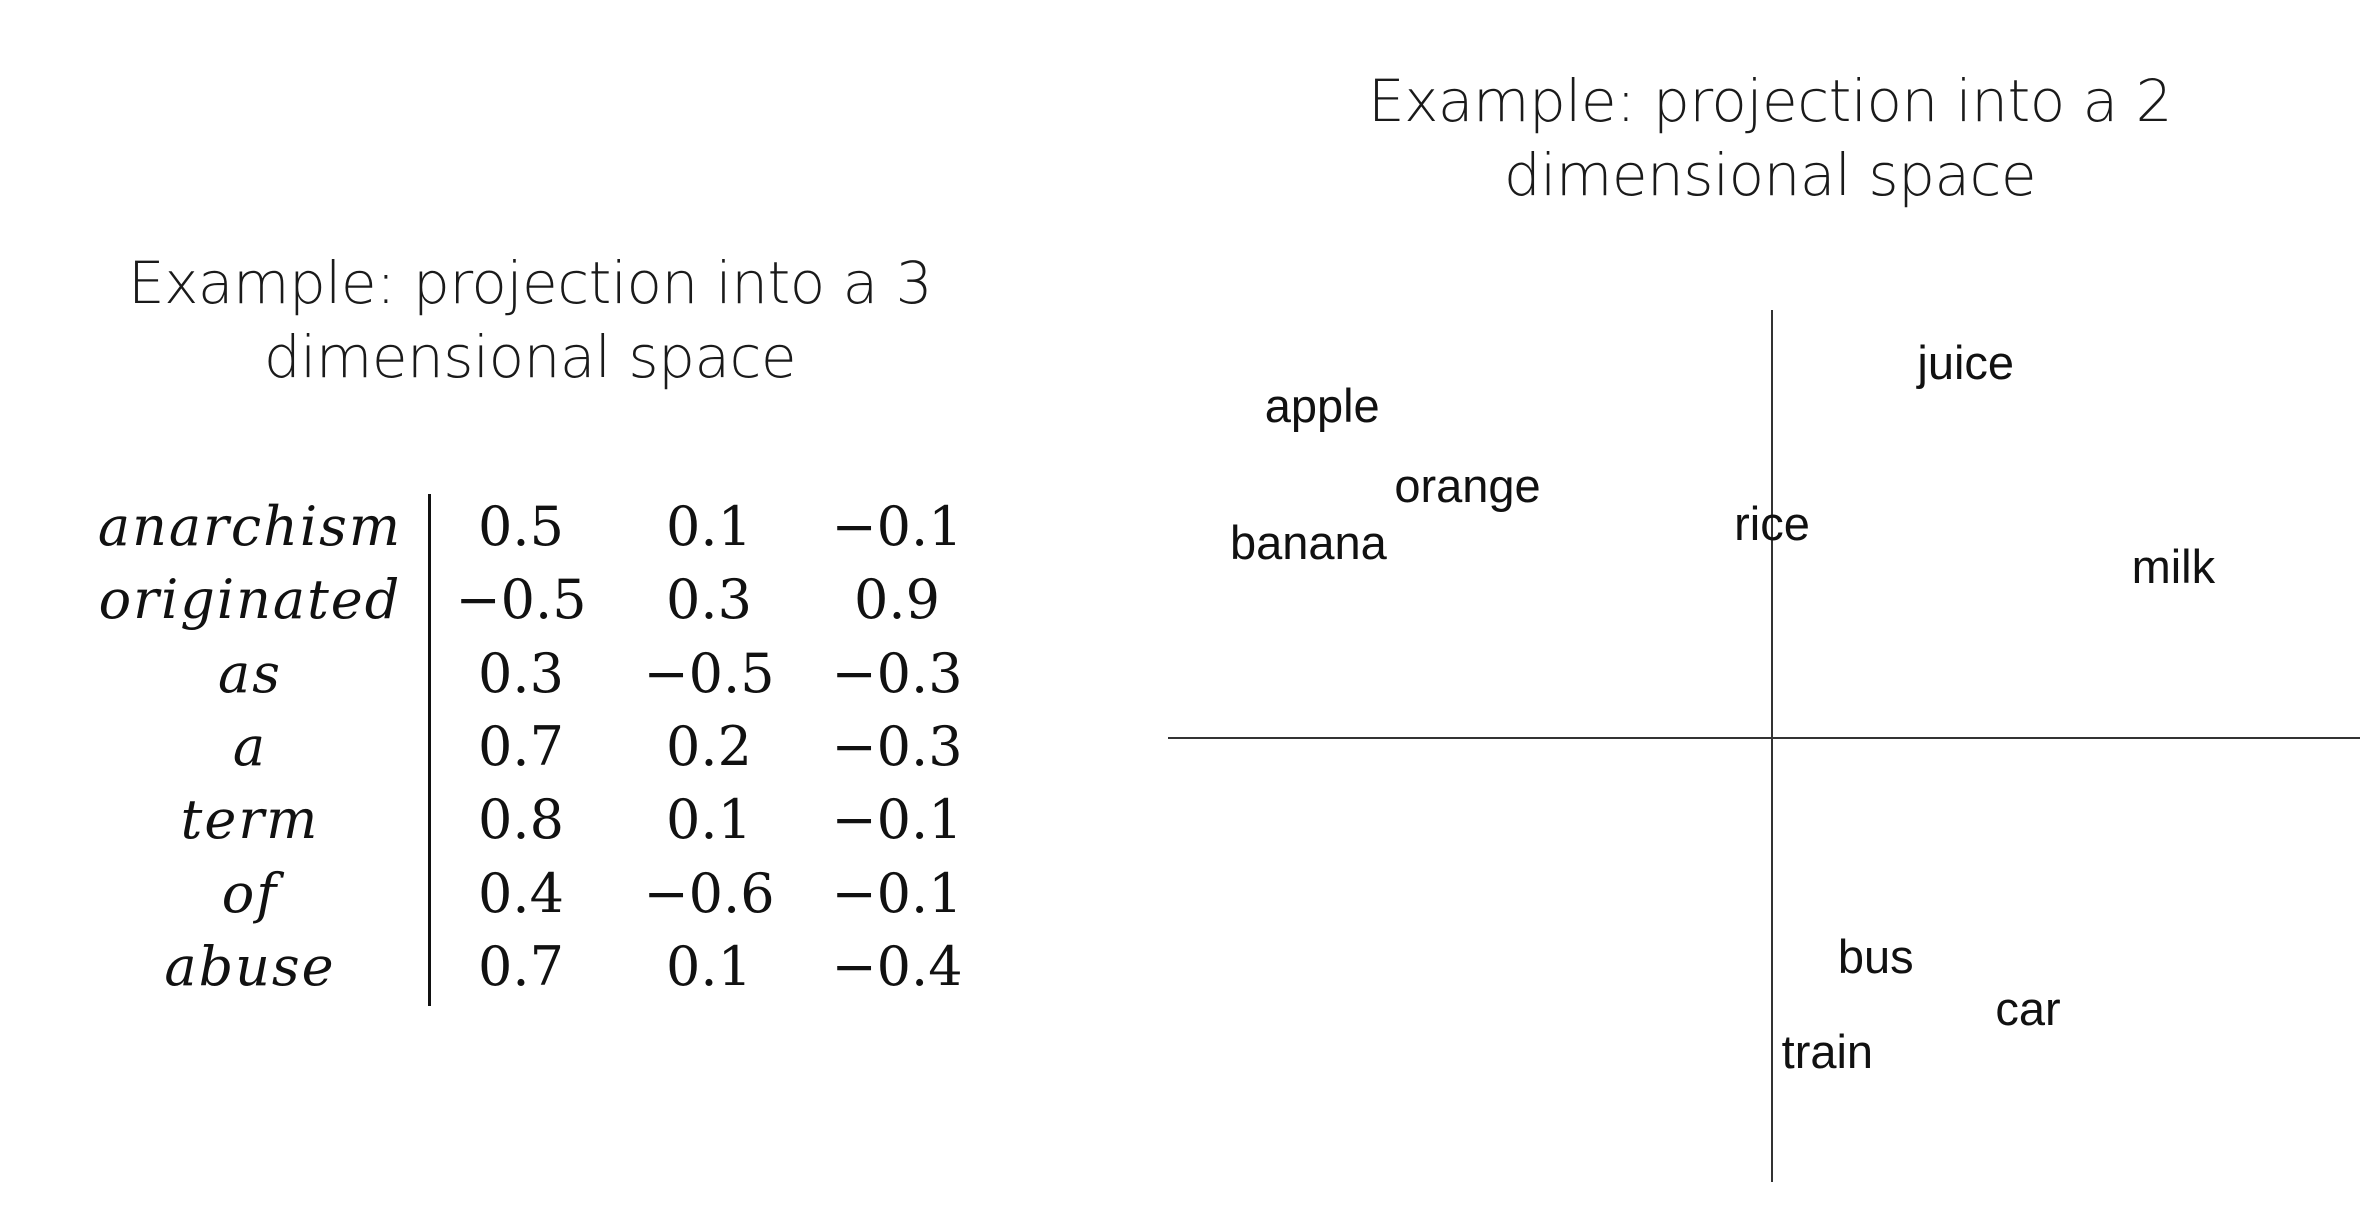  What do you see at coordinates (1966, 362) in the screenshot?
I see `point-label-juice: juice` at bounding box center [1966, 362].